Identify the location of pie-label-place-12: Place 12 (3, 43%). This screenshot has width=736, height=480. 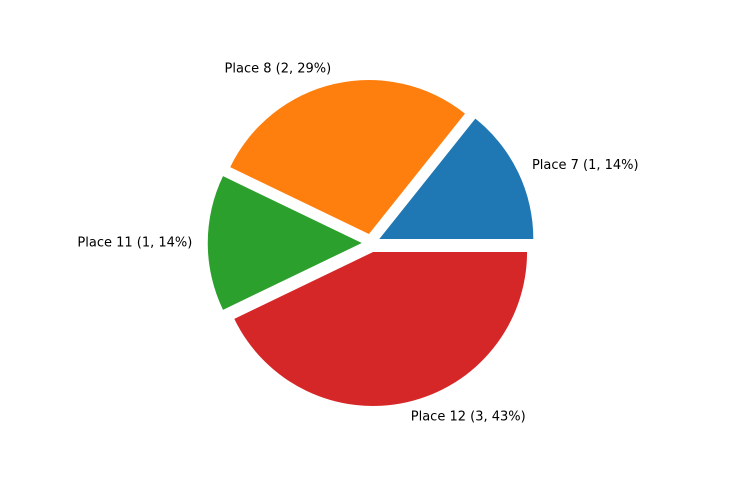
(468, 417).